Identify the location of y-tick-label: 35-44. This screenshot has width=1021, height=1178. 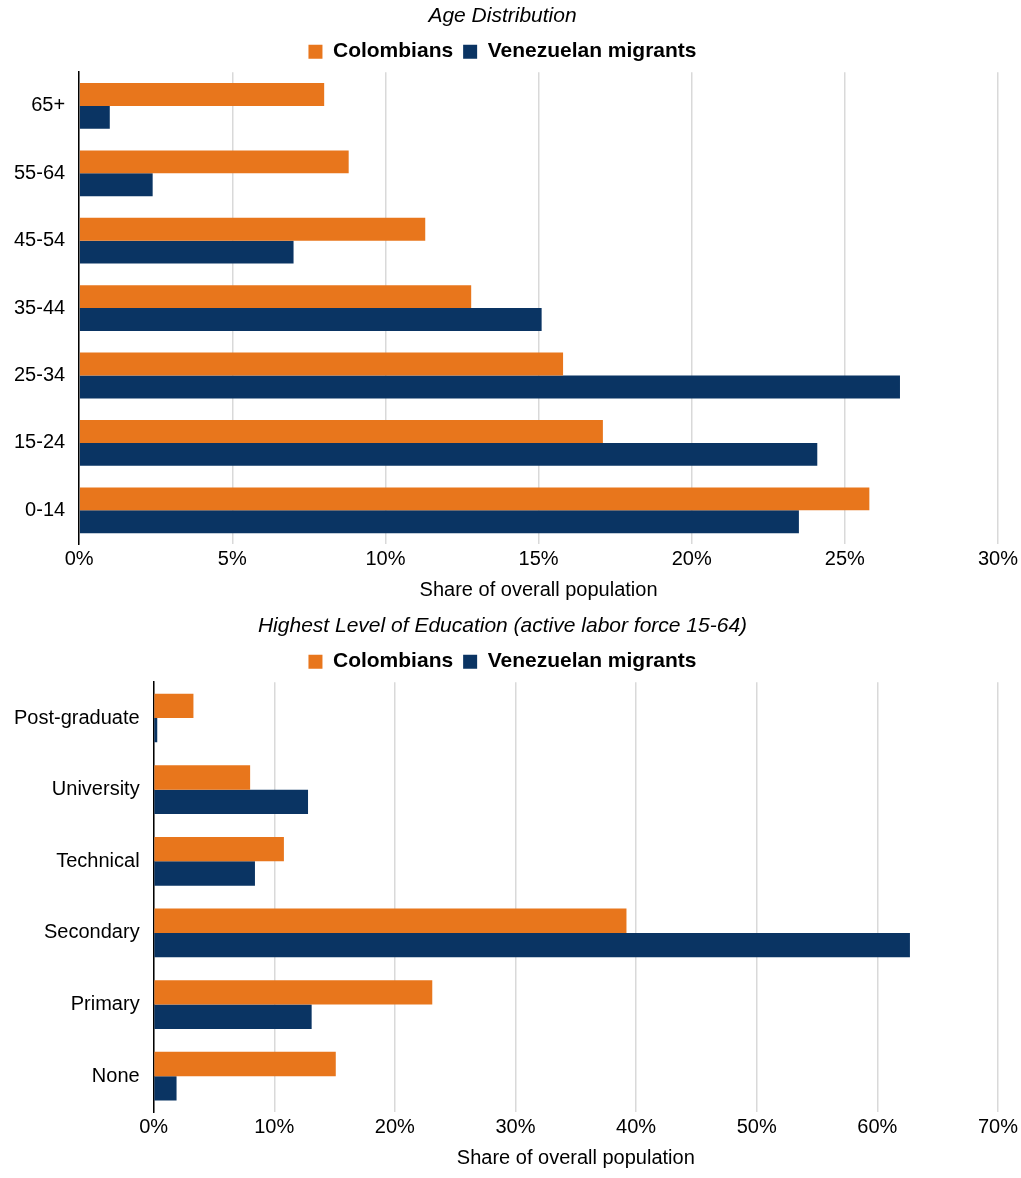
(40, 306).